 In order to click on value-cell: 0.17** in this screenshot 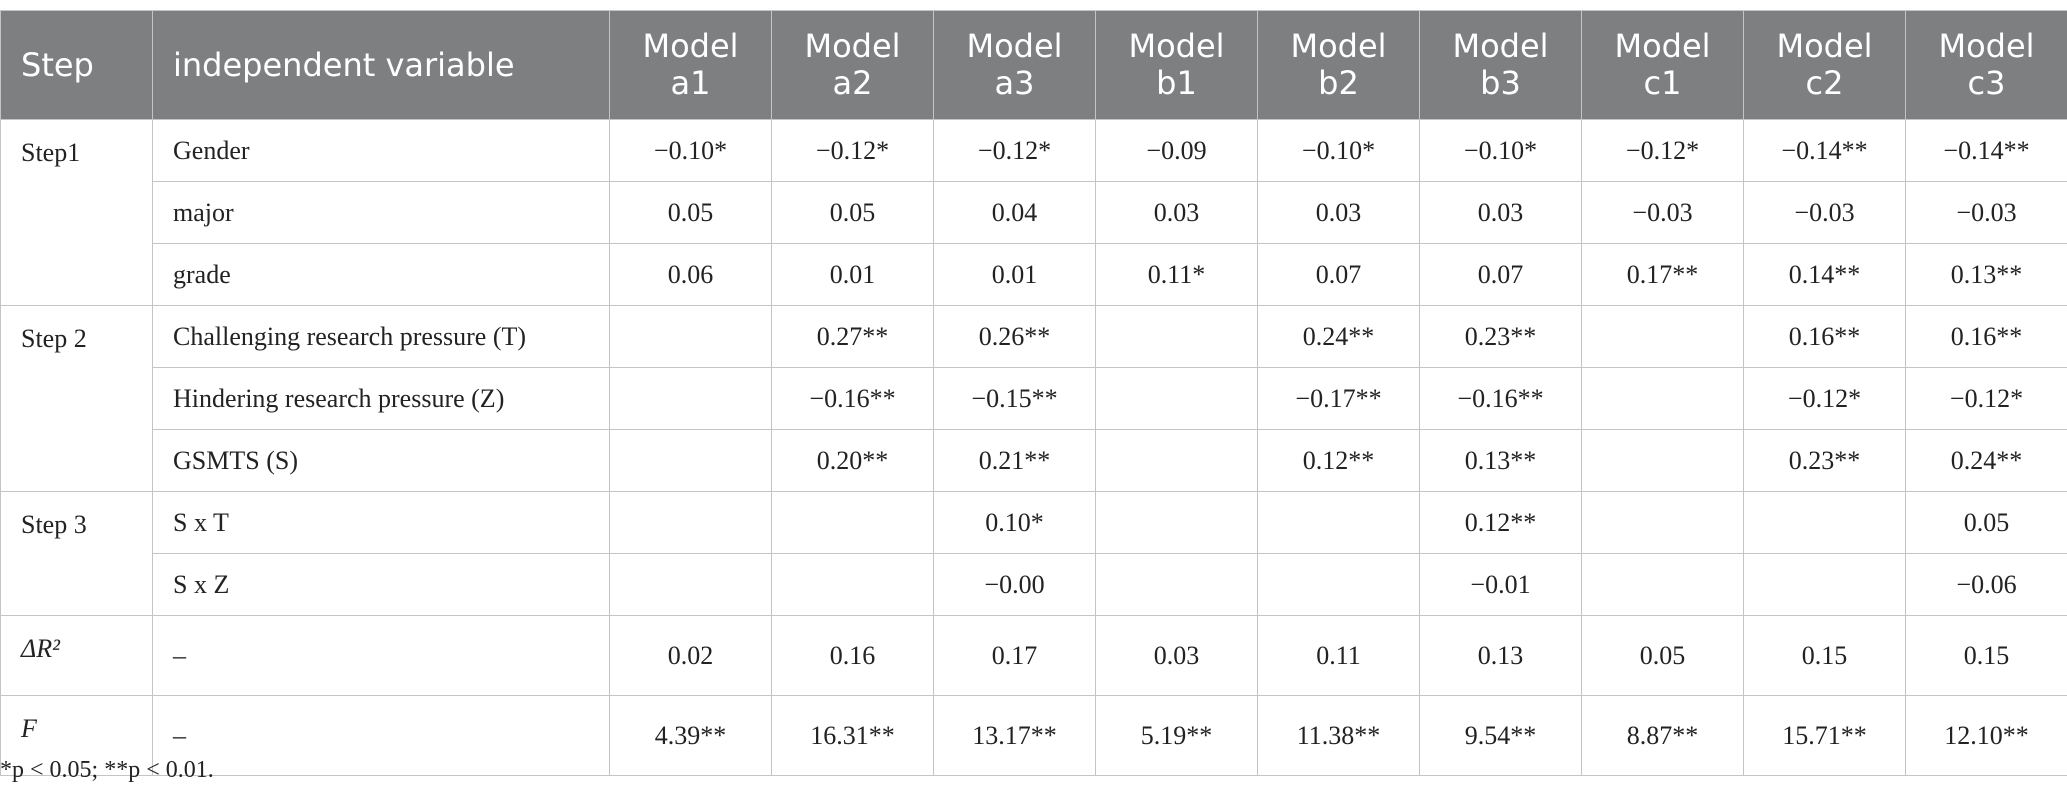, I will do `click(1662, 274)`.